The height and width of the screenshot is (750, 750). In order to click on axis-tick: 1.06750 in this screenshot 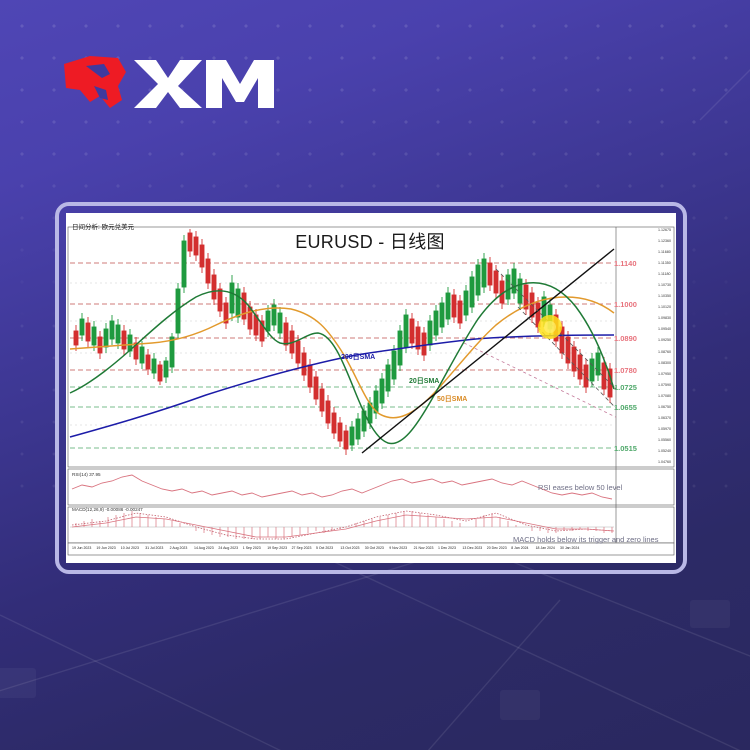, I will do `click(664, 406)`.